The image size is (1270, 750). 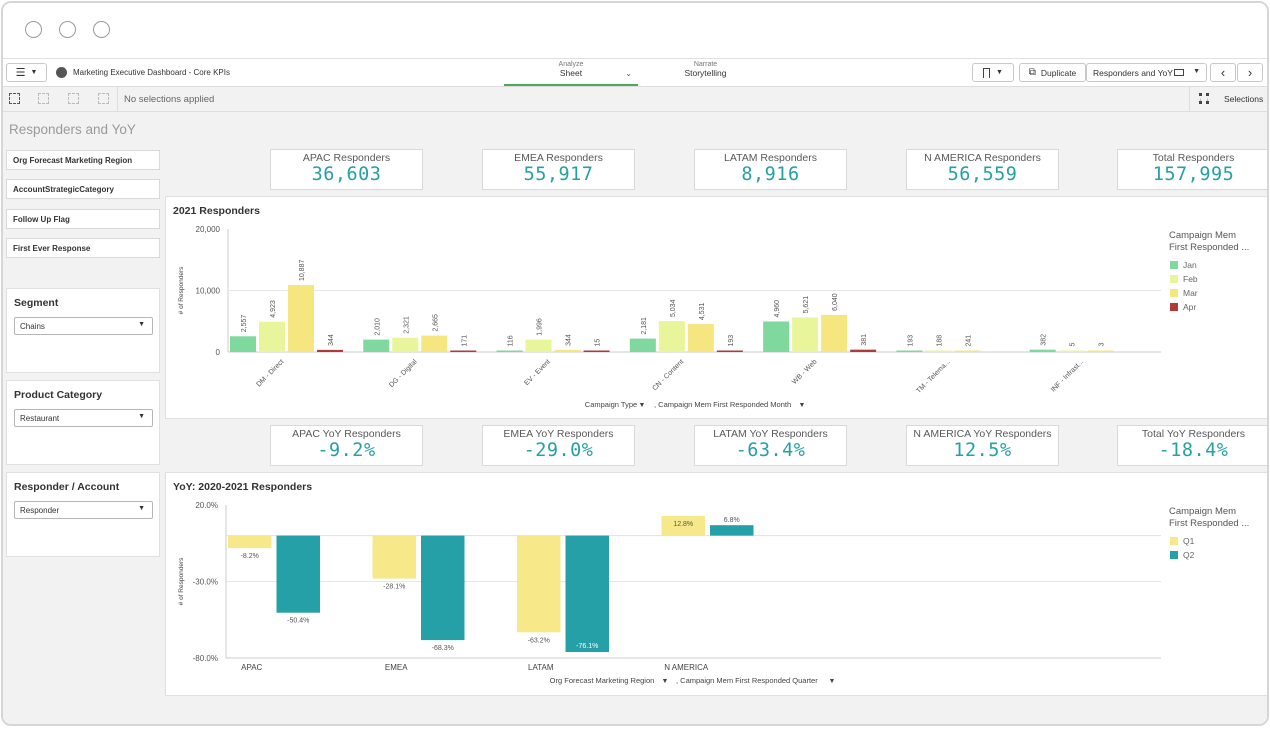 I want to click on page-title: Responders and YoY, so click(x=72, y=129).